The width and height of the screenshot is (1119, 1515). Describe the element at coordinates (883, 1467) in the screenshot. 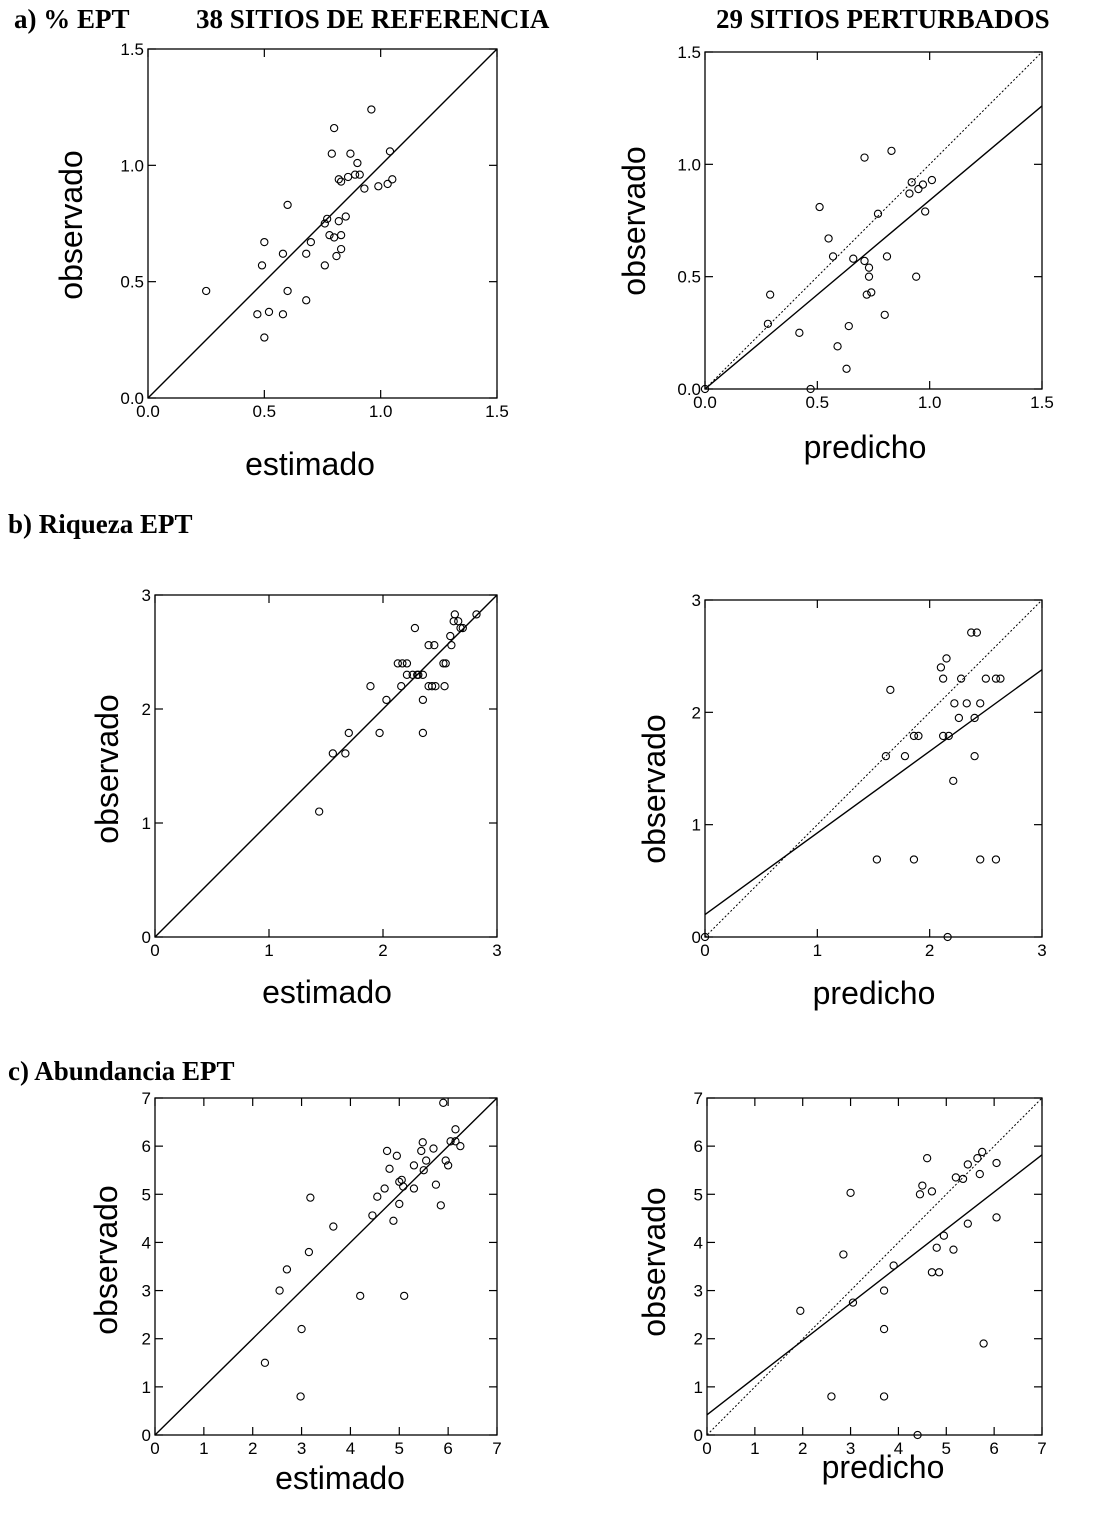

I see `x-axis-label: predicho` at that location.